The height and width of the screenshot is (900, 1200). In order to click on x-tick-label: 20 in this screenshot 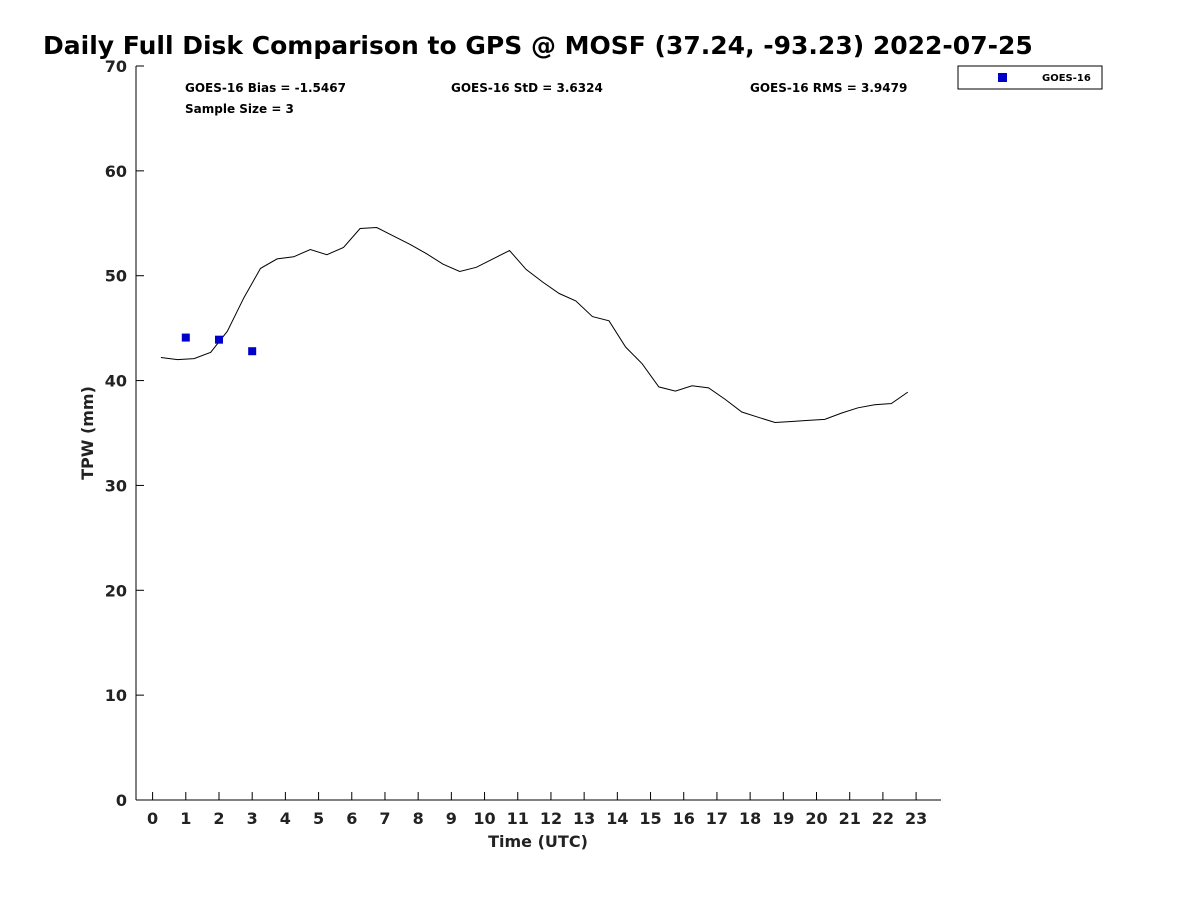, I will do `click(816, 818)`.